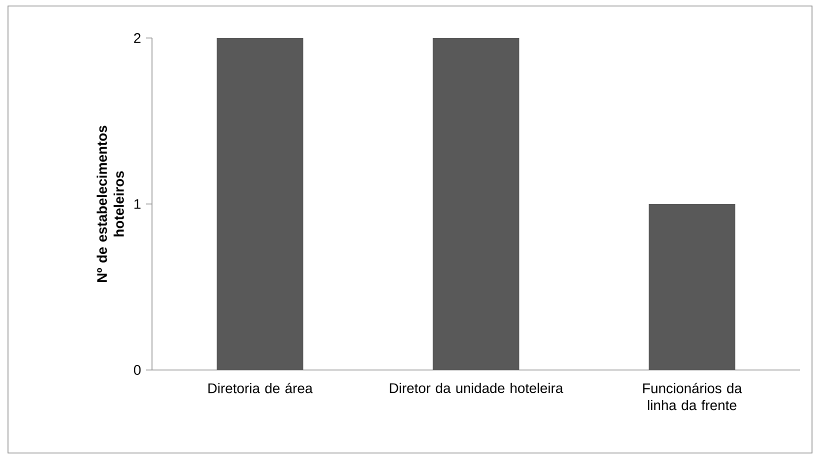 The height and width of the screenshot is (458, 818). What do you see at coordinates (110, 204) in the screenshot?
I see `y-axis-title: Nº de estabelecimentos hoteleiros` at bounding box center [110, 204].